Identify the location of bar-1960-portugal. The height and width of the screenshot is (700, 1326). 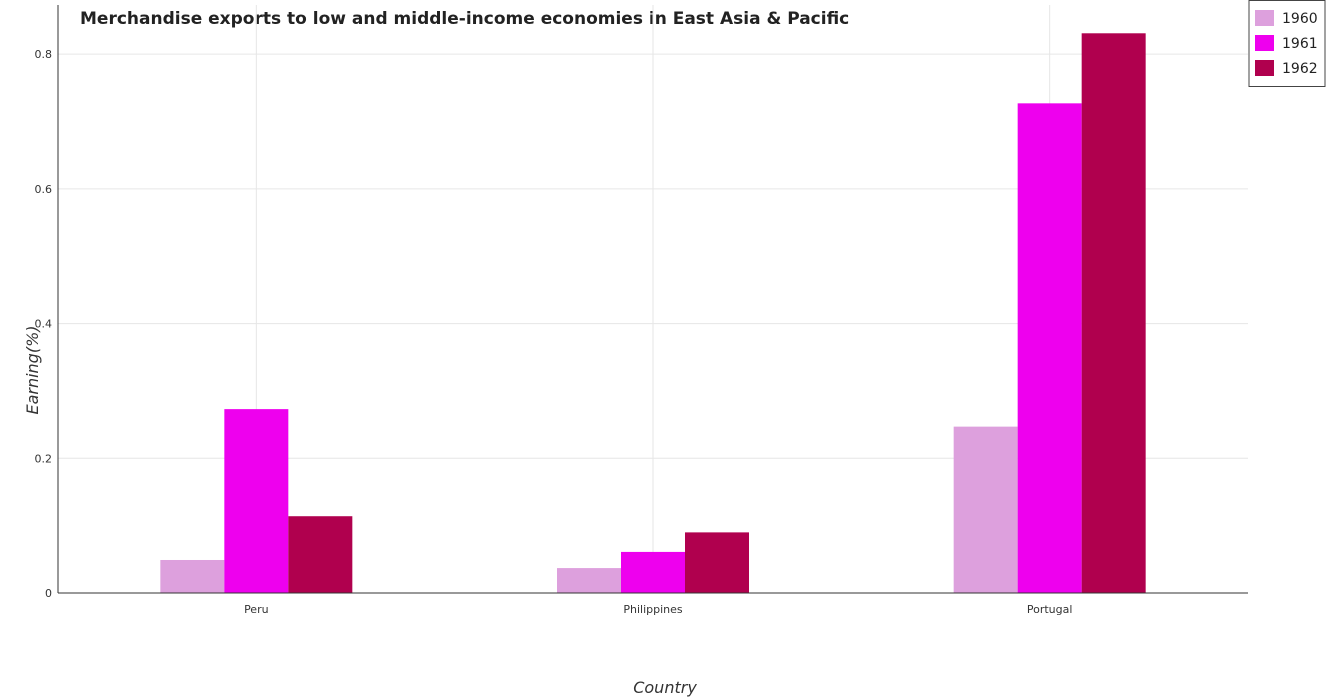
(985, 509).